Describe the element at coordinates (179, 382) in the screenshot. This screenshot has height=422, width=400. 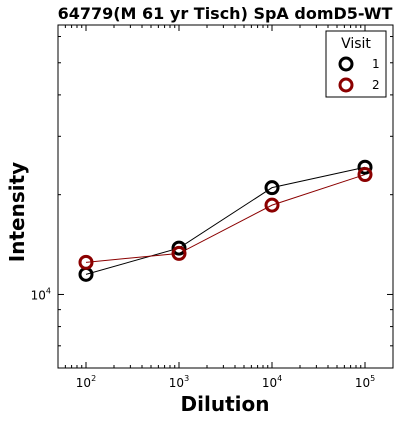
I see `x-tick-label: 10³` at that location.